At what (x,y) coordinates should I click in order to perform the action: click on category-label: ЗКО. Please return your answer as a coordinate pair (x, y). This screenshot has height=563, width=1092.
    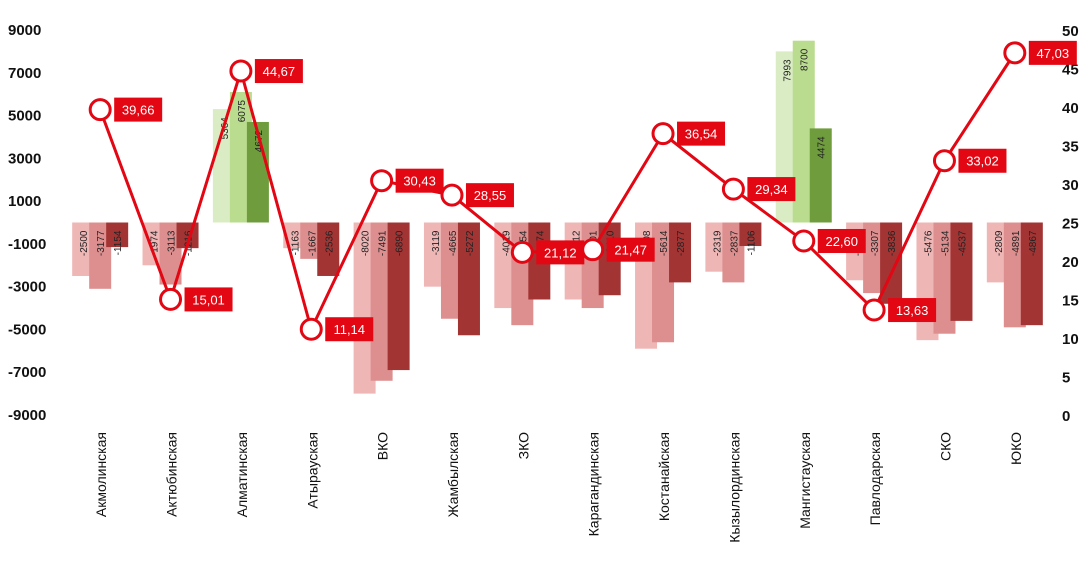
    Looking at the image, I should click on (523, 445).